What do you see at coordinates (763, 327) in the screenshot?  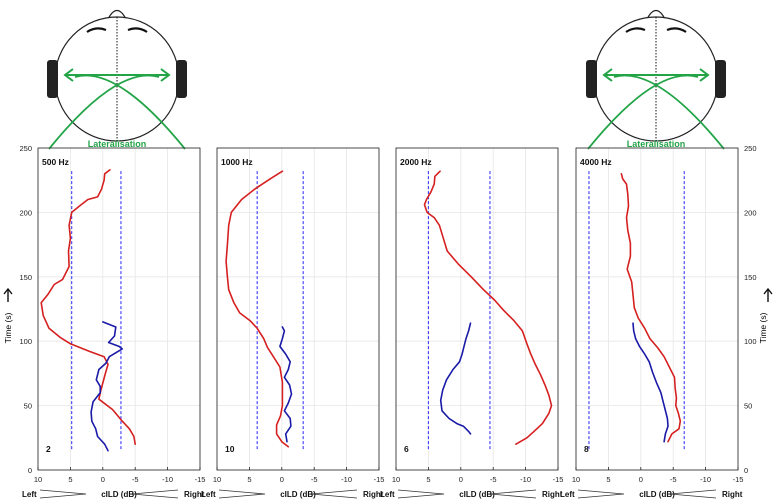 I see `y-axis-title-right: Time (s)` at bounding box center [763, 327].